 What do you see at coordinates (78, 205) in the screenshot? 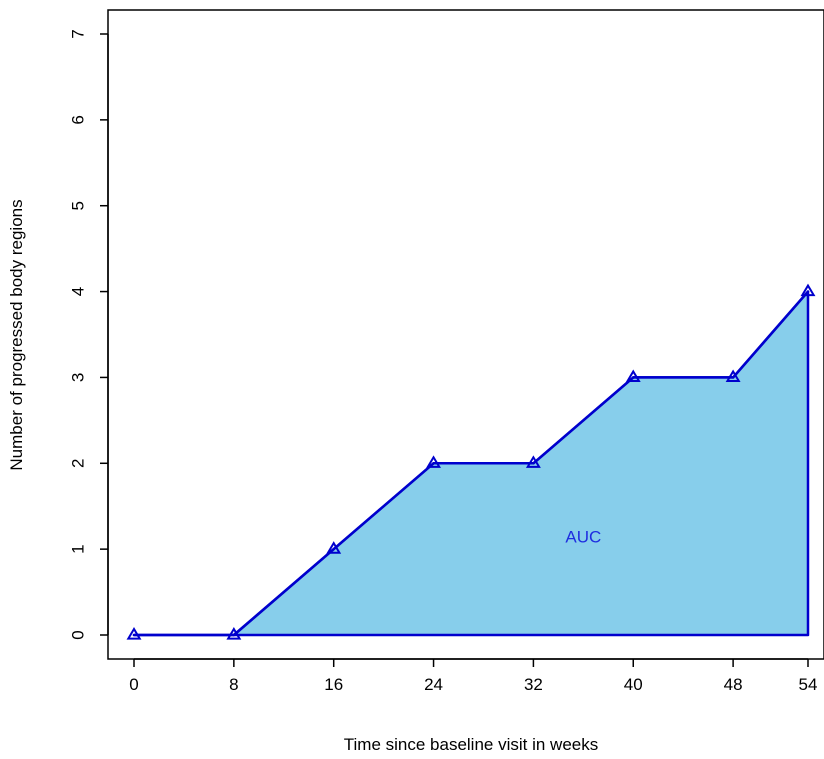
I see `y-tick-label: 5` at bounding box center [78, 205].